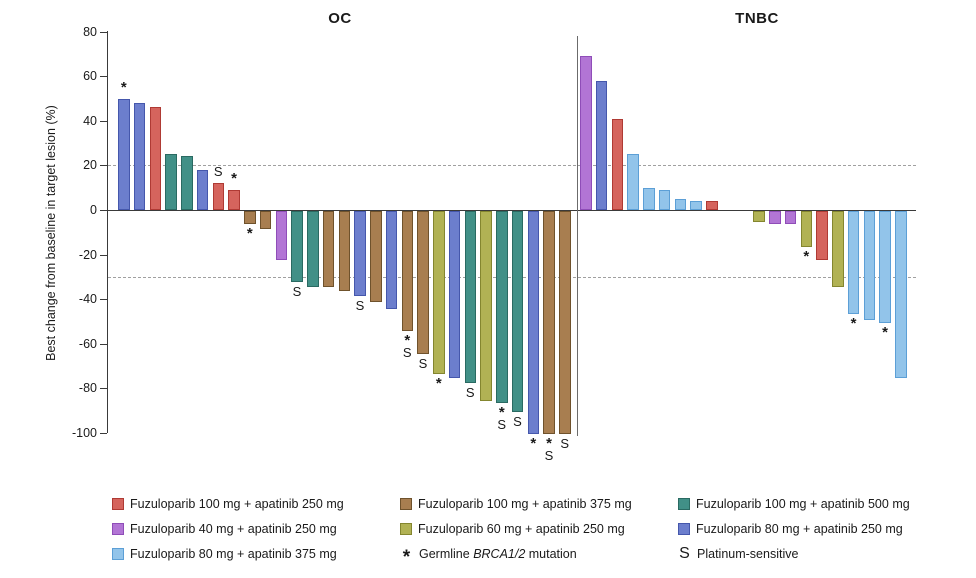 Image resolution: width=976 pixels, height=578 pixels. I want to click on legend-label-part: Platinum-sensitive, so click(748, 553).